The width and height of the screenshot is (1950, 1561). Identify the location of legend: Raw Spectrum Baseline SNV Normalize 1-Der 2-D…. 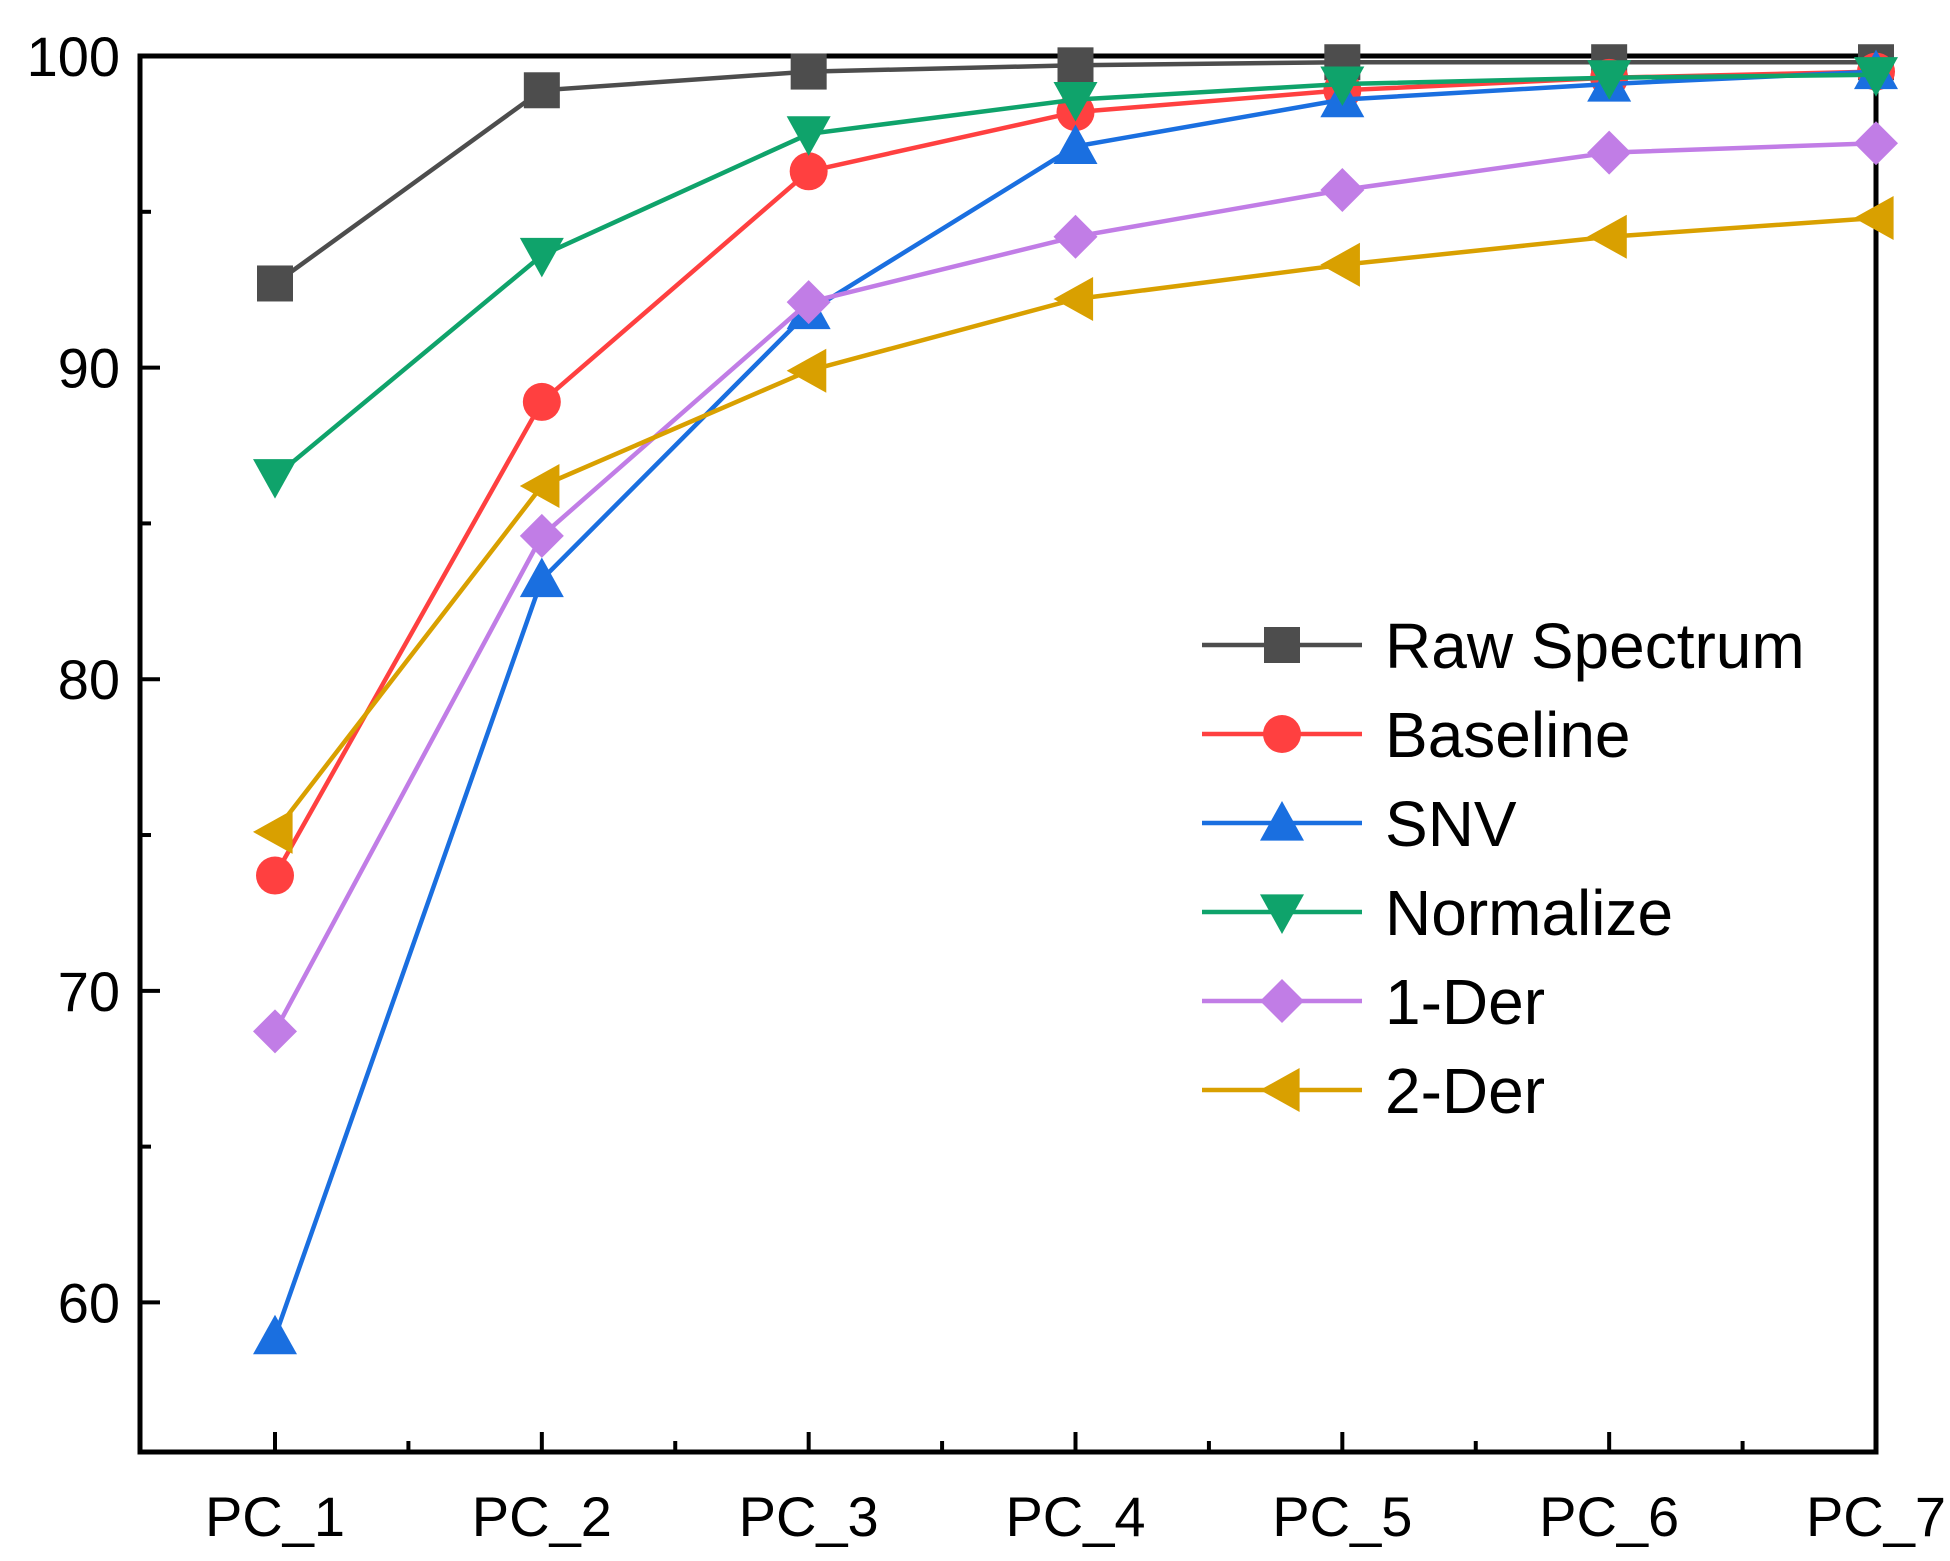
(1503, 868).